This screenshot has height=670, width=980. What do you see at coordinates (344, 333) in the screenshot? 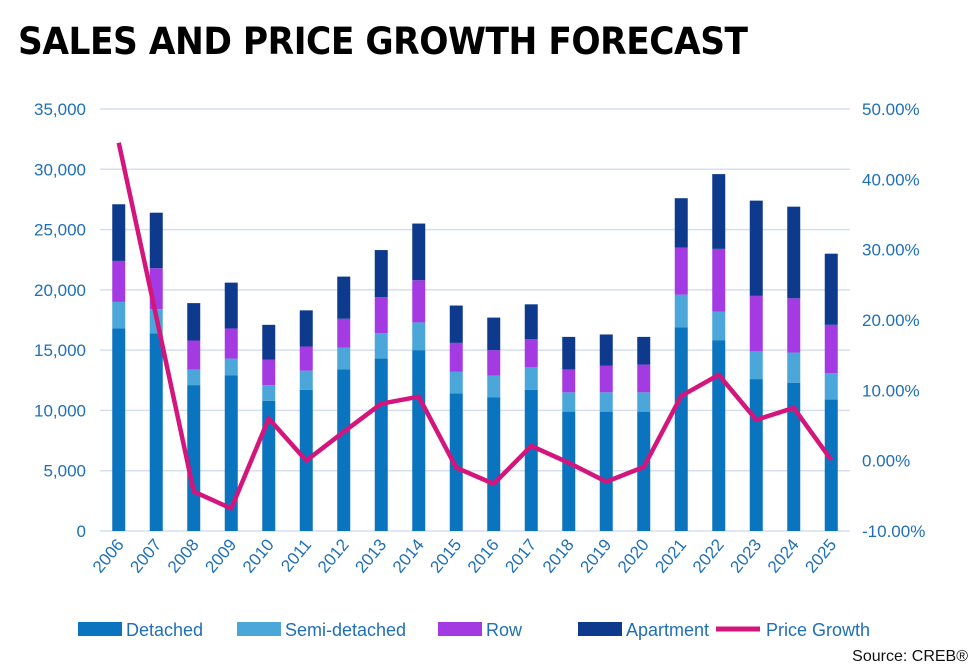
I see `bar-row-2012` at bounding box center [344, 333].